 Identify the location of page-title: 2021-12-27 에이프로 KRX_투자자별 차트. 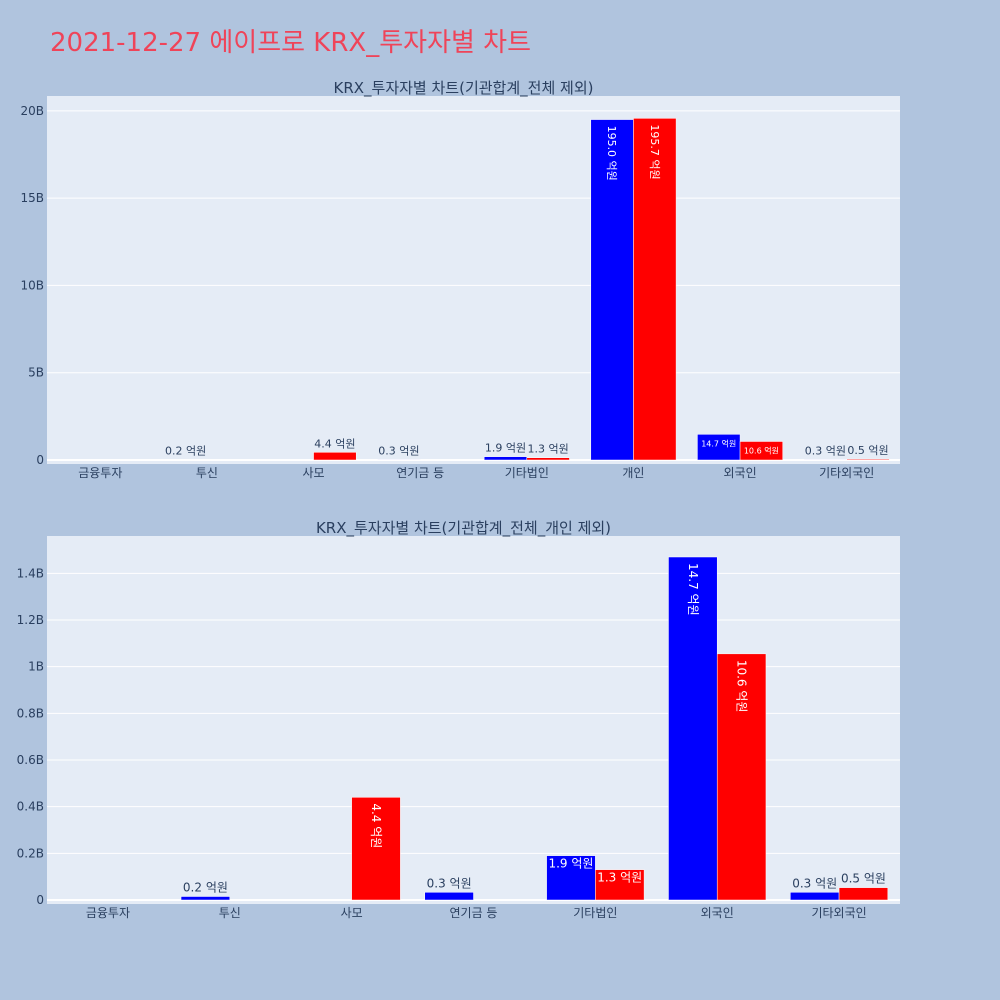
(291, 43).